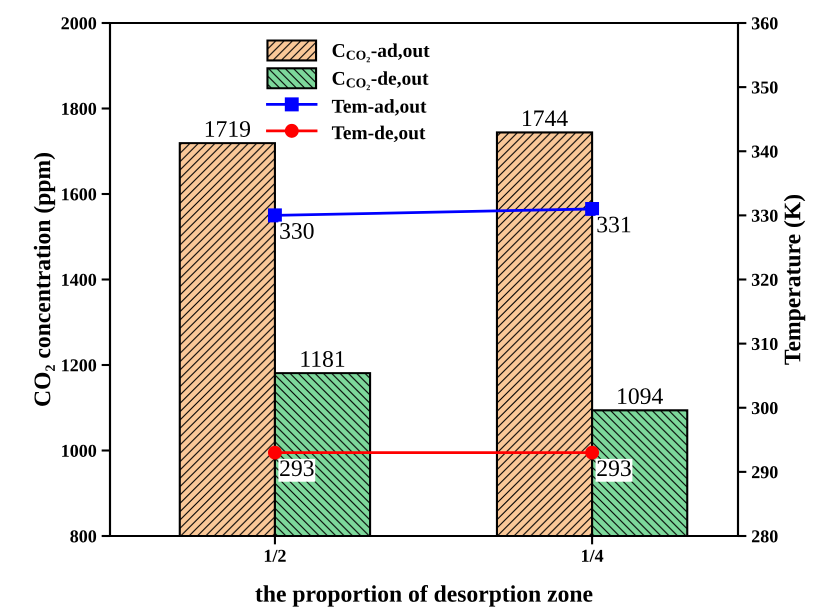 The image size is (830, 616). I want to click on y-tick-label: 1400, so click(79, 280).